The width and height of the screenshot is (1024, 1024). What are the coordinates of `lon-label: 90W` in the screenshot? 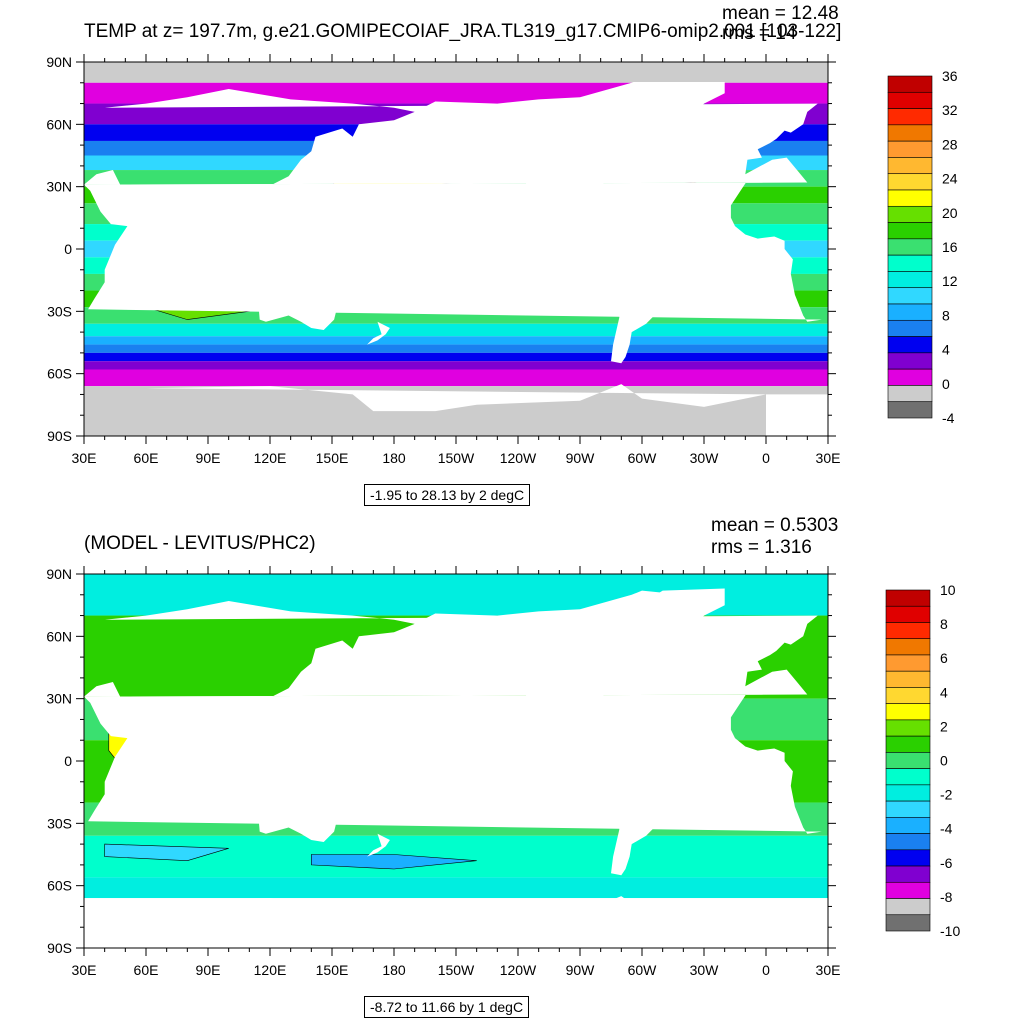 It's located at (581, 970).